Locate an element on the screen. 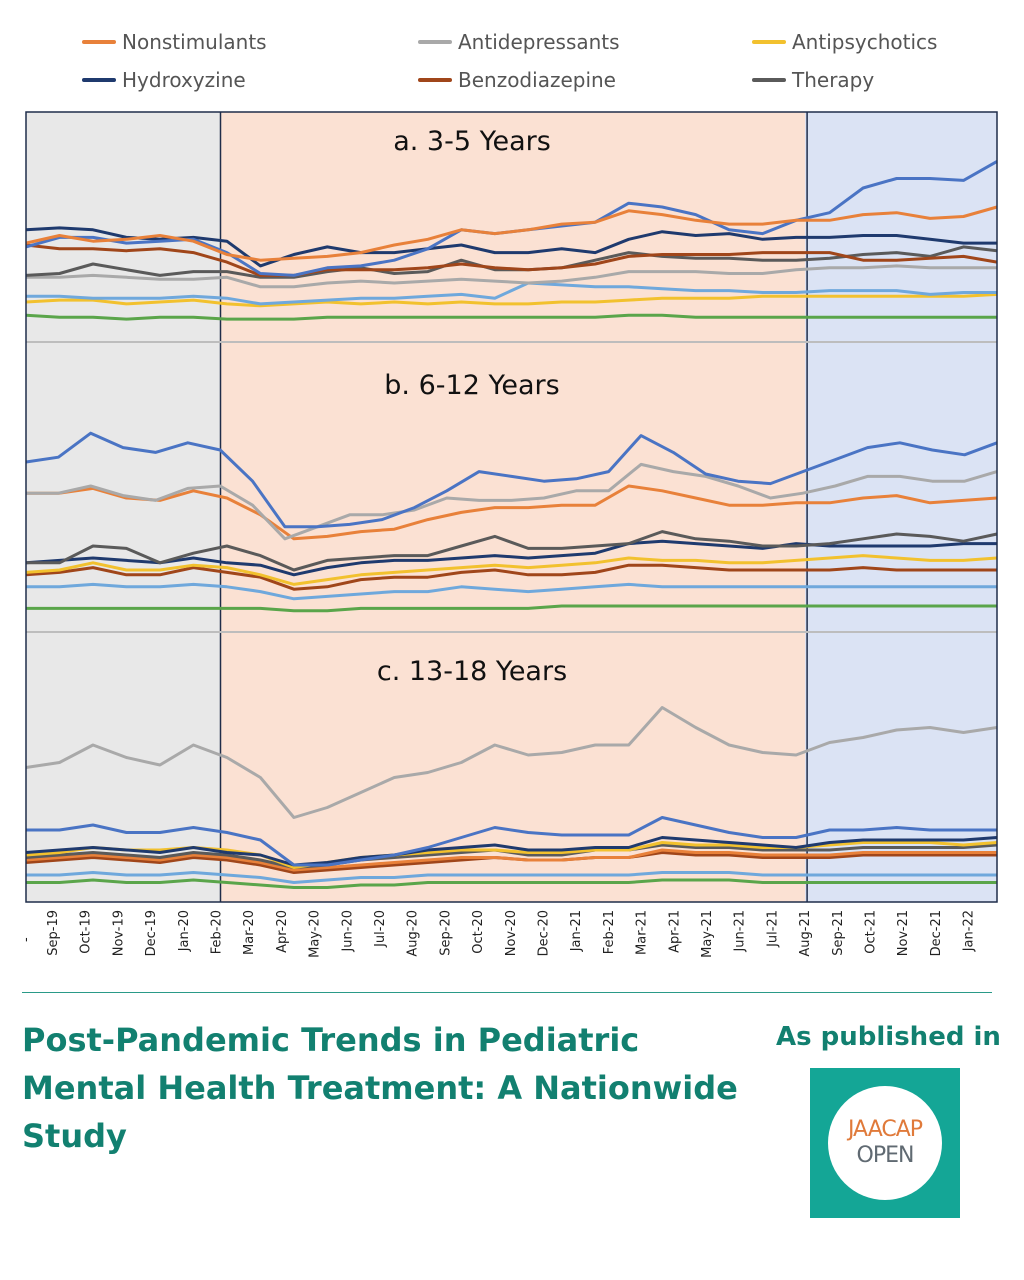 The width and height of the screenshot is (1024, 1280). x-tick-label: Jan-21 is located at coordinates (576, 931).